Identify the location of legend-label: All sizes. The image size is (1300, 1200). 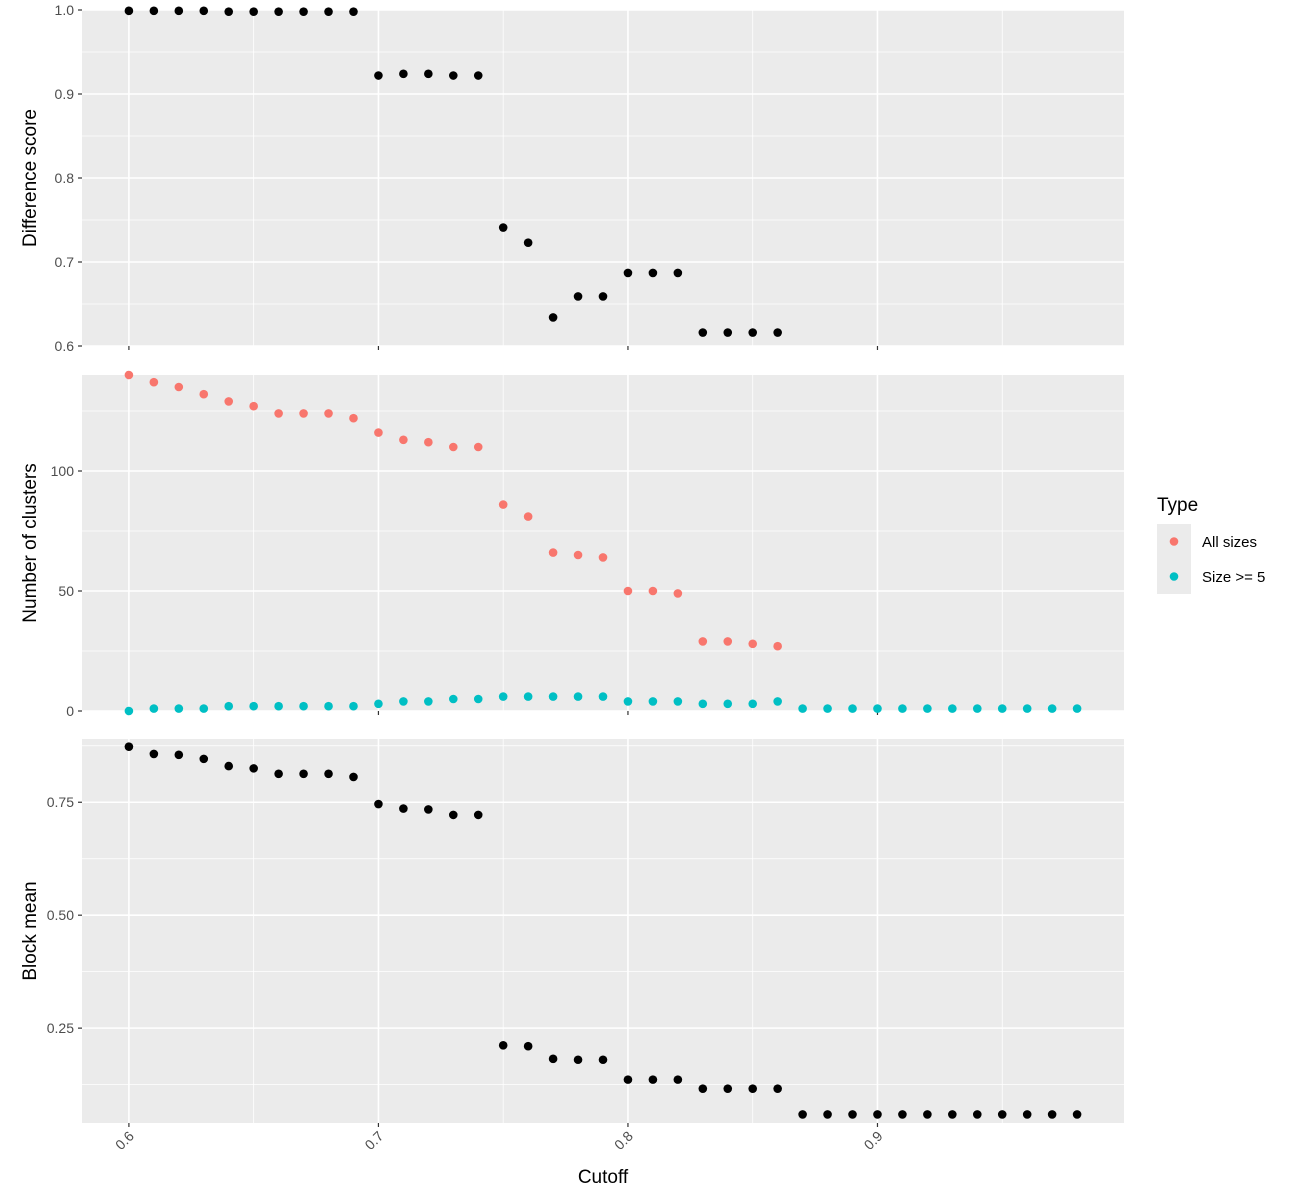
(1229, 542).